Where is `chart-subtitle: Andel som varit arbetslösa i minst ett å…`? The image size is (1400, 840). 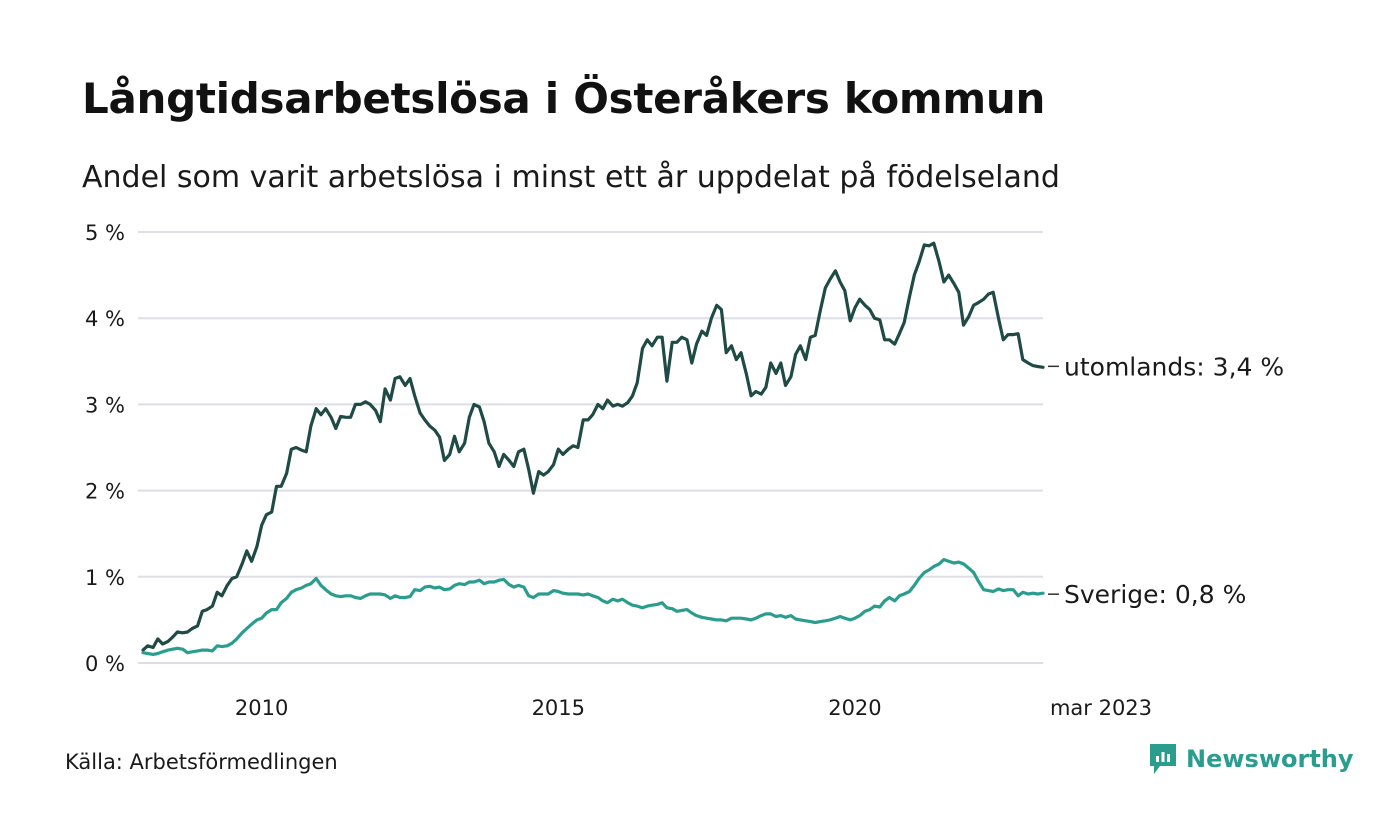 chart-subtitle: Andel som varit arbetslösa i minst ett å… is located at coordinates (571, 177).